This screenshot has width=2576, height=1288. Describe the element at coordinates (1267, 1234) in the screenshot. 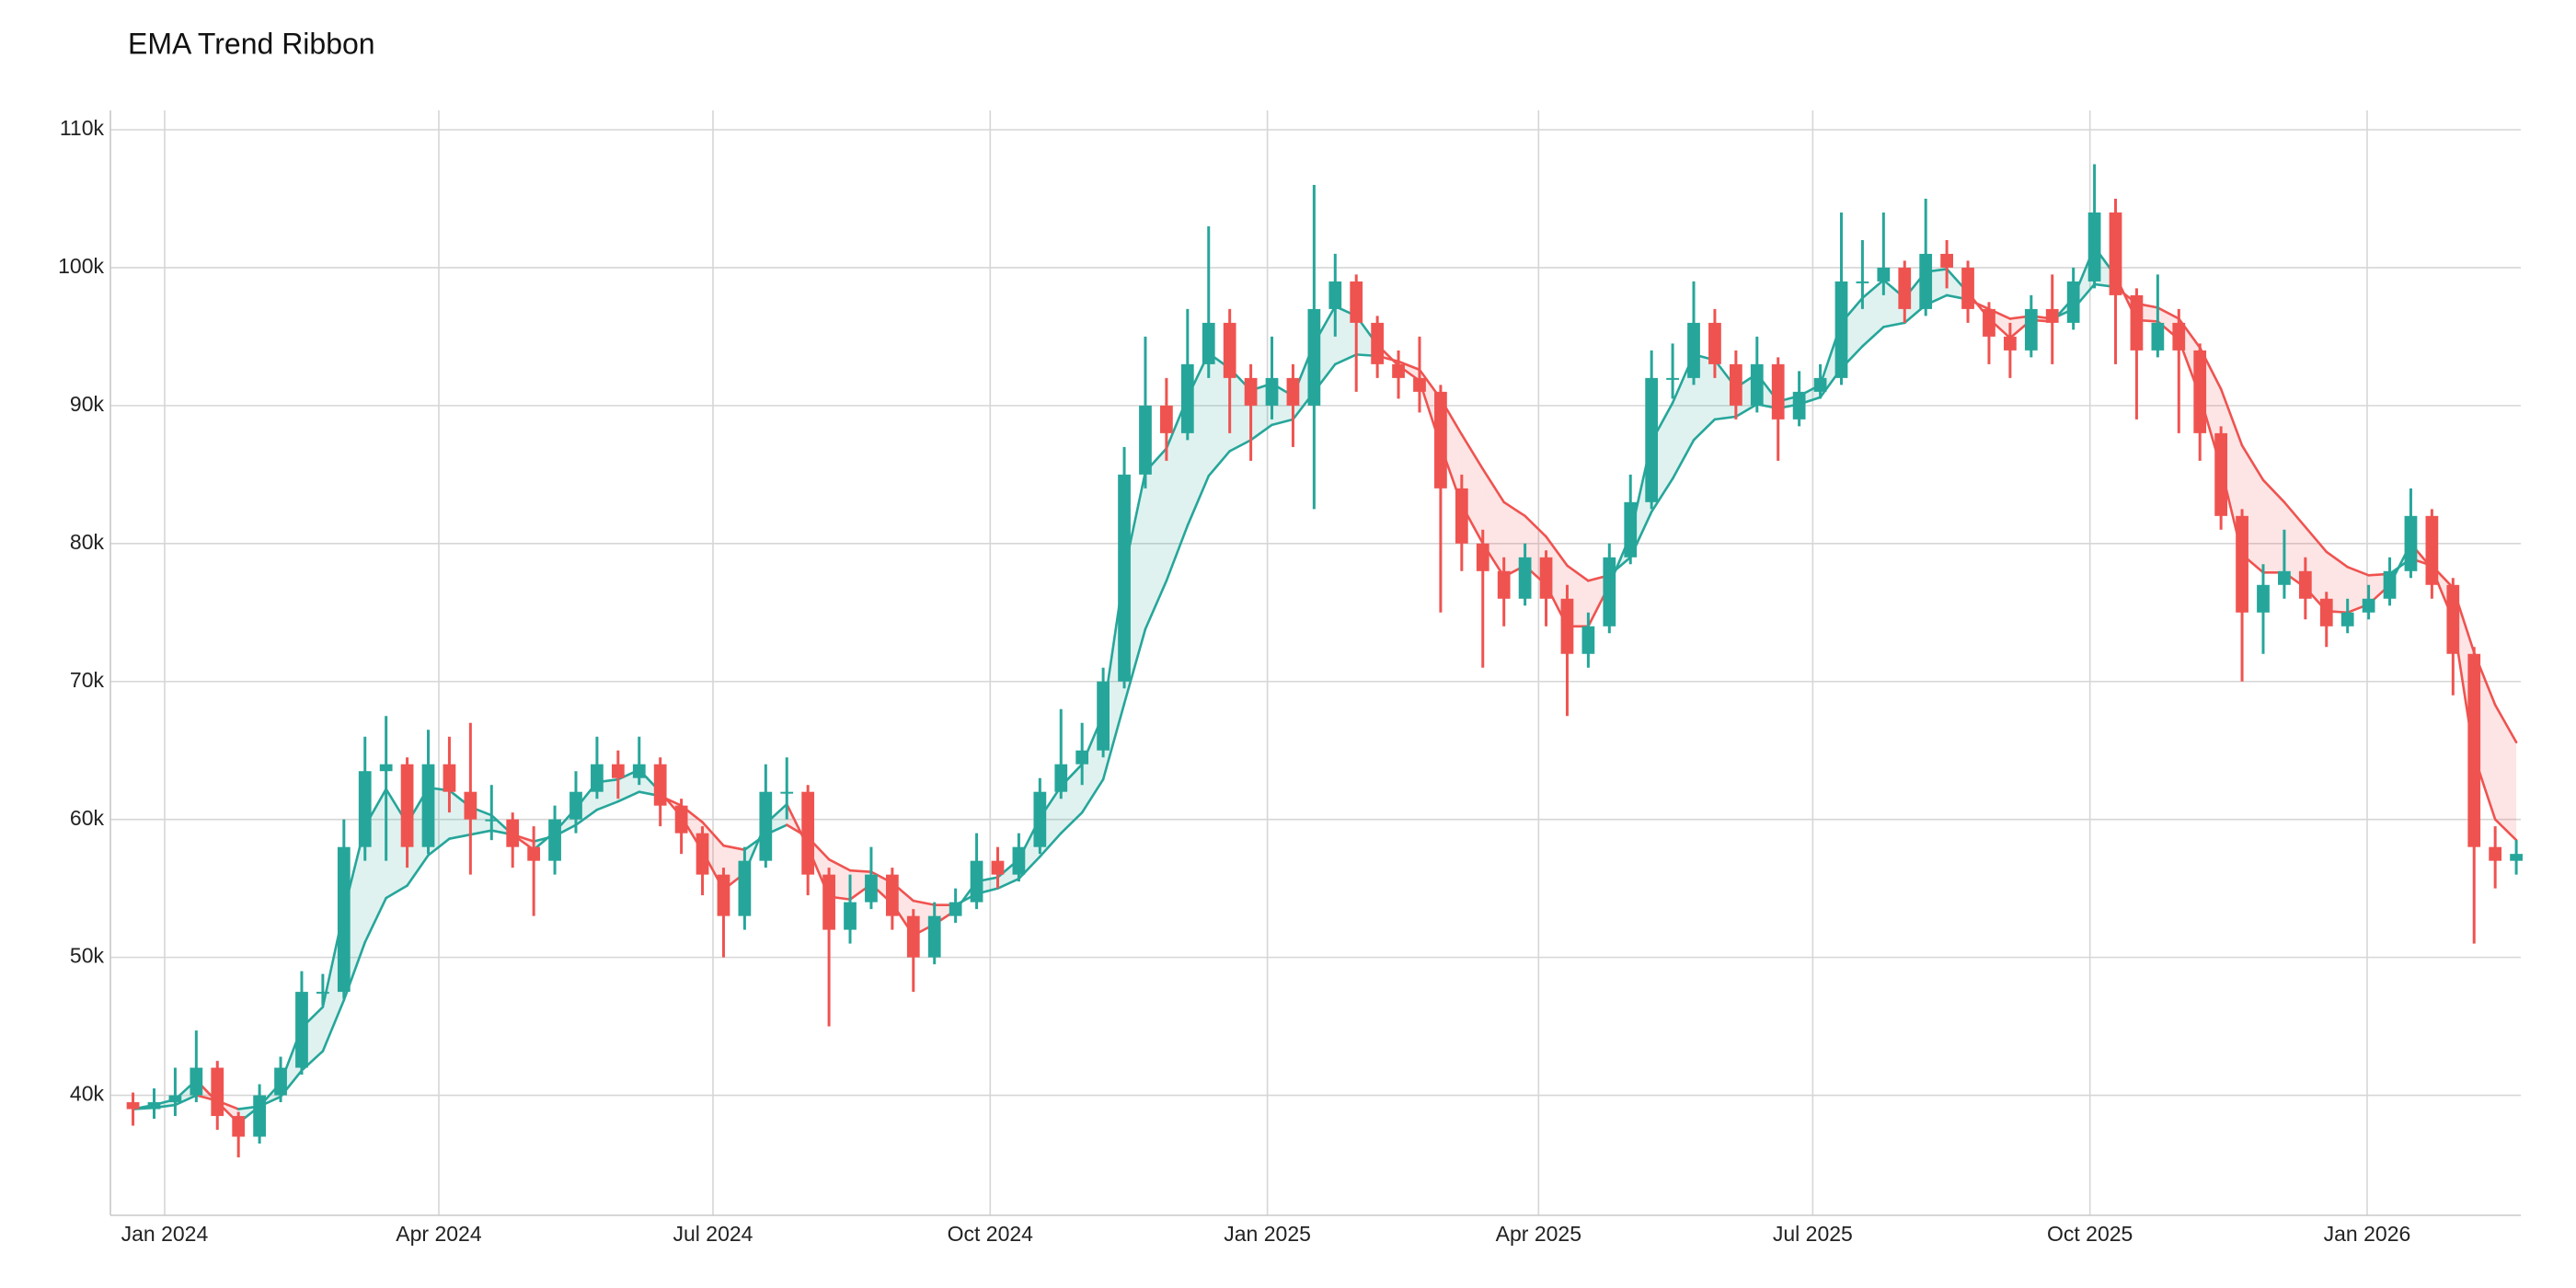

I see `x-tick-label: Jan 2025` at that location.